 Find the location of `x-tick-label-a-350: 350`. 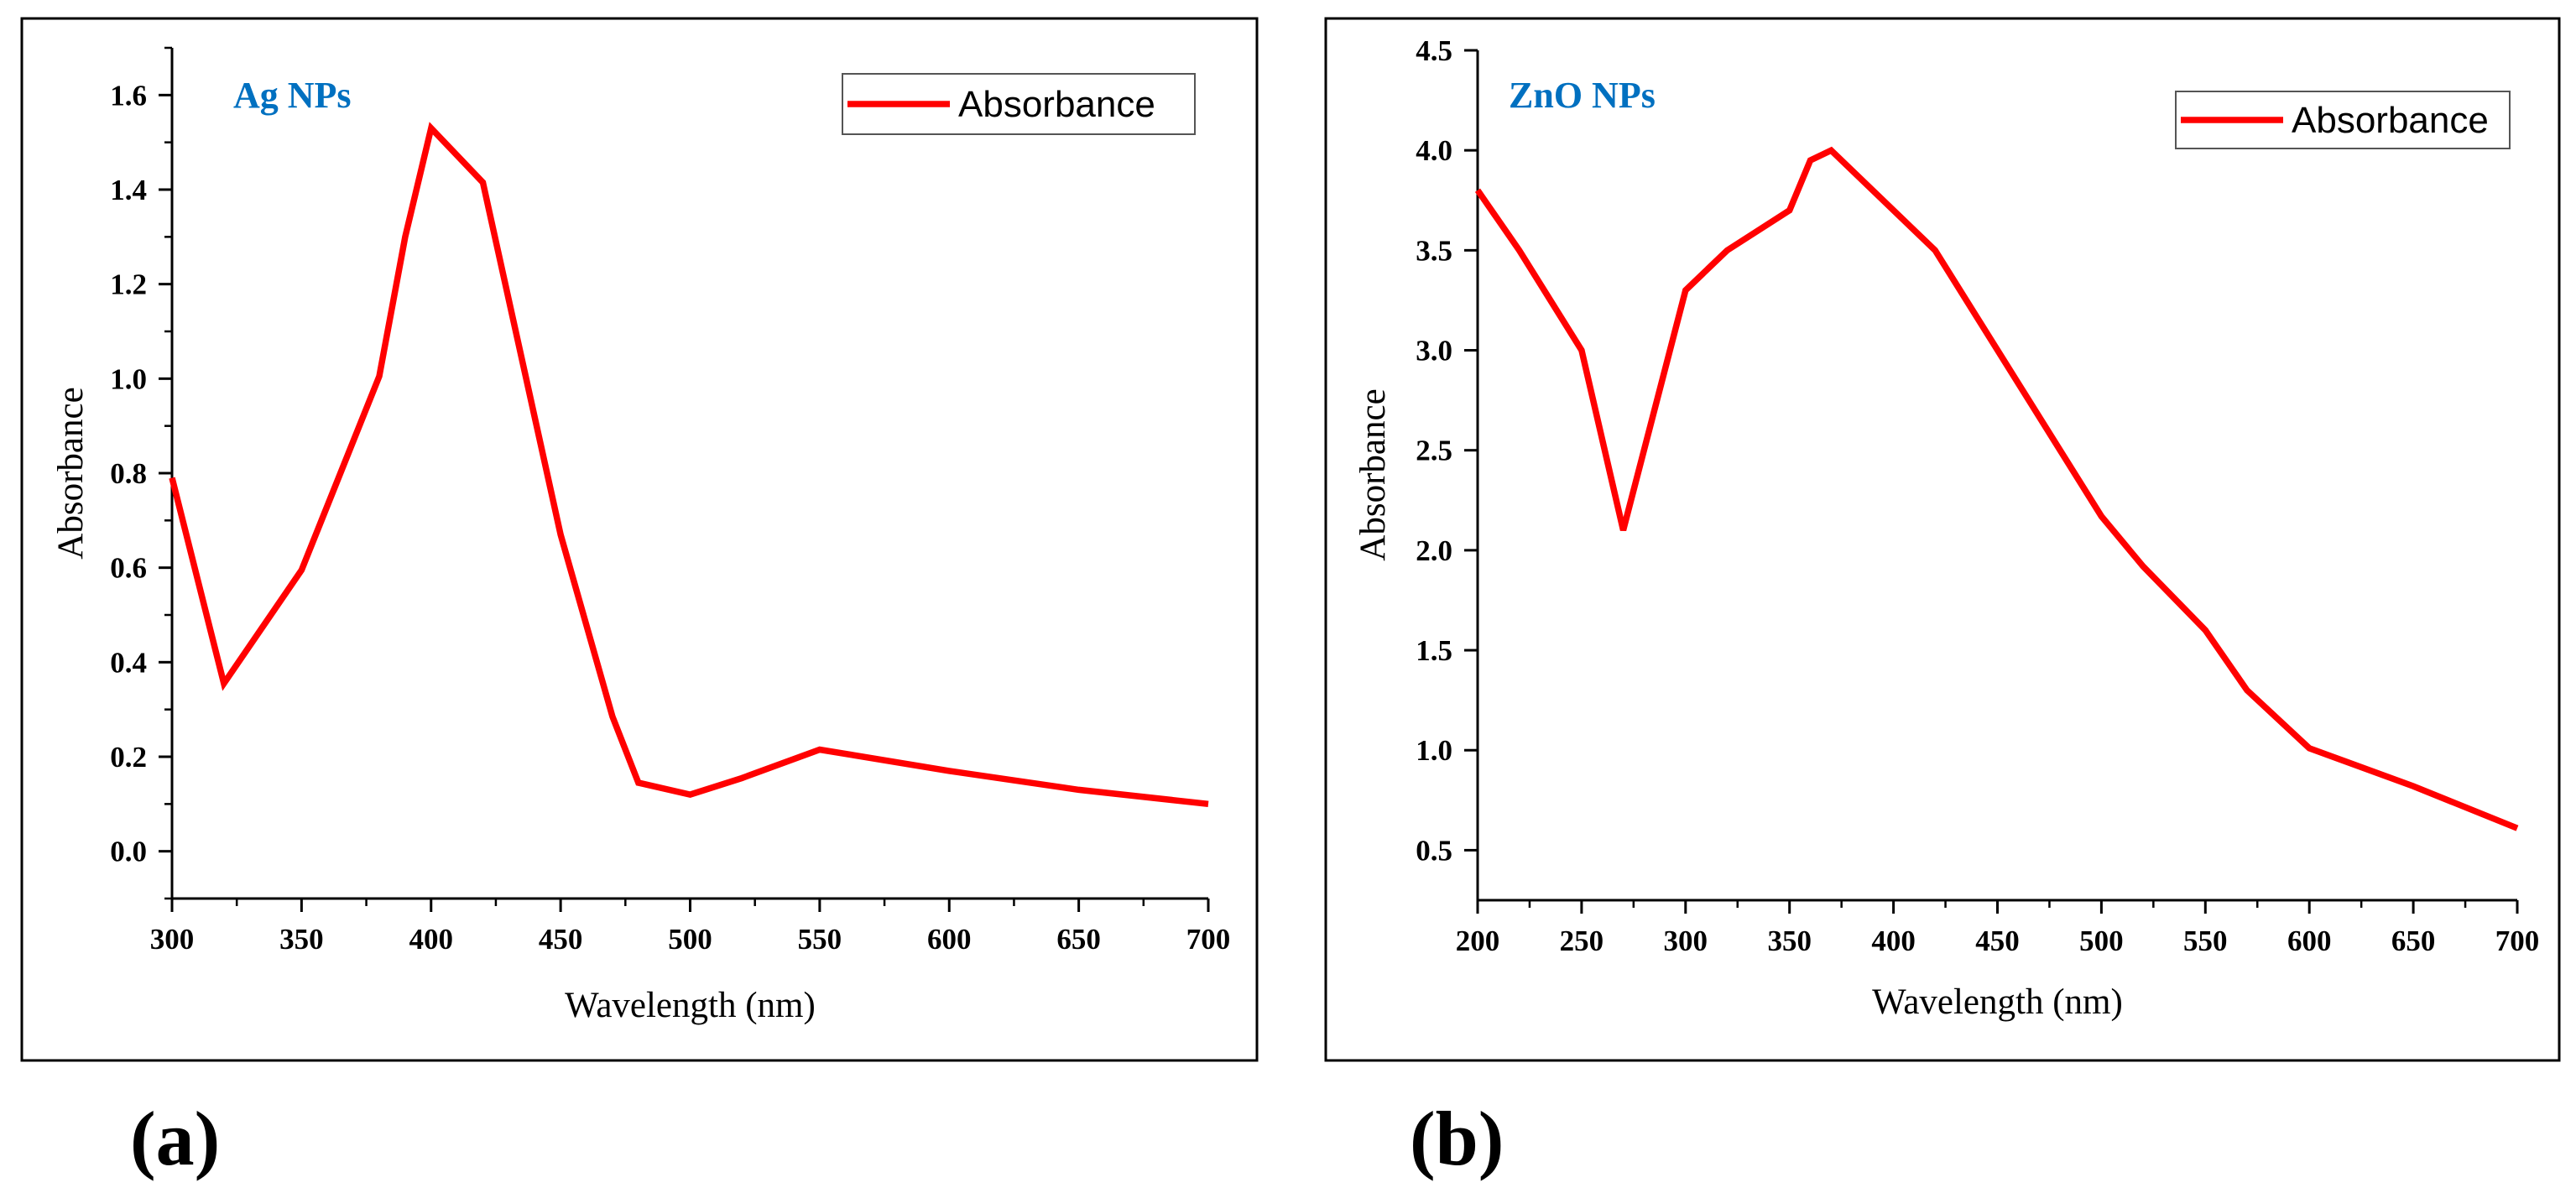

x-tick-label-a-350: 350 is located at coordinates (301, 939).